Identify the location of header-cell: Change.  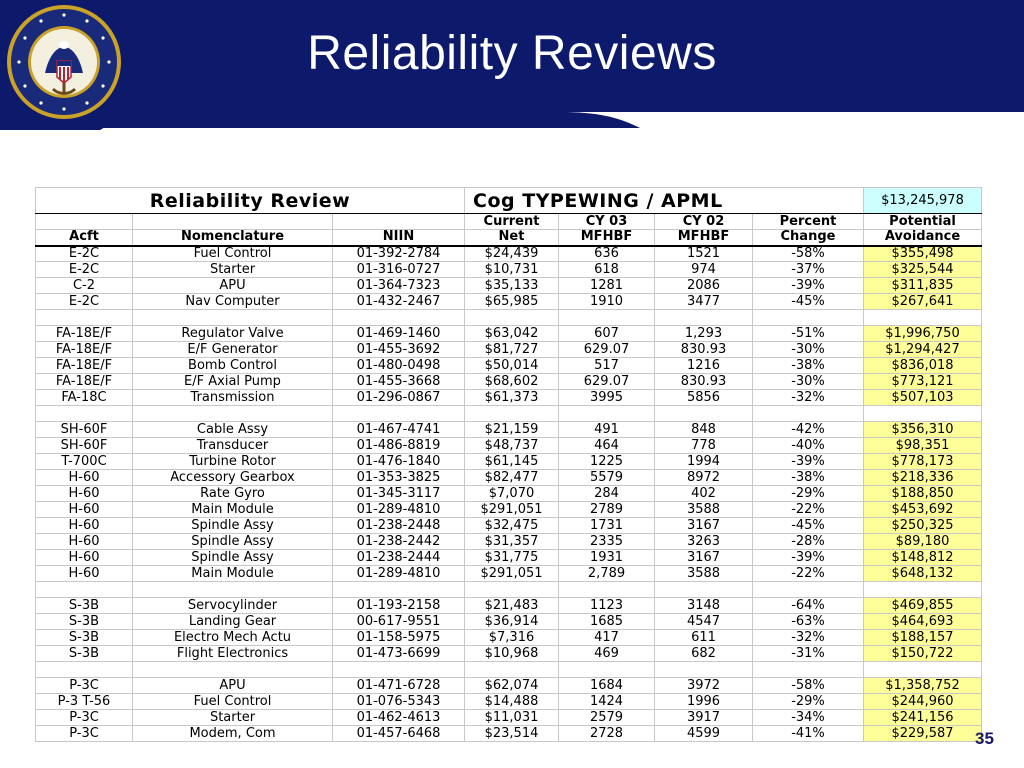
(808, 238).